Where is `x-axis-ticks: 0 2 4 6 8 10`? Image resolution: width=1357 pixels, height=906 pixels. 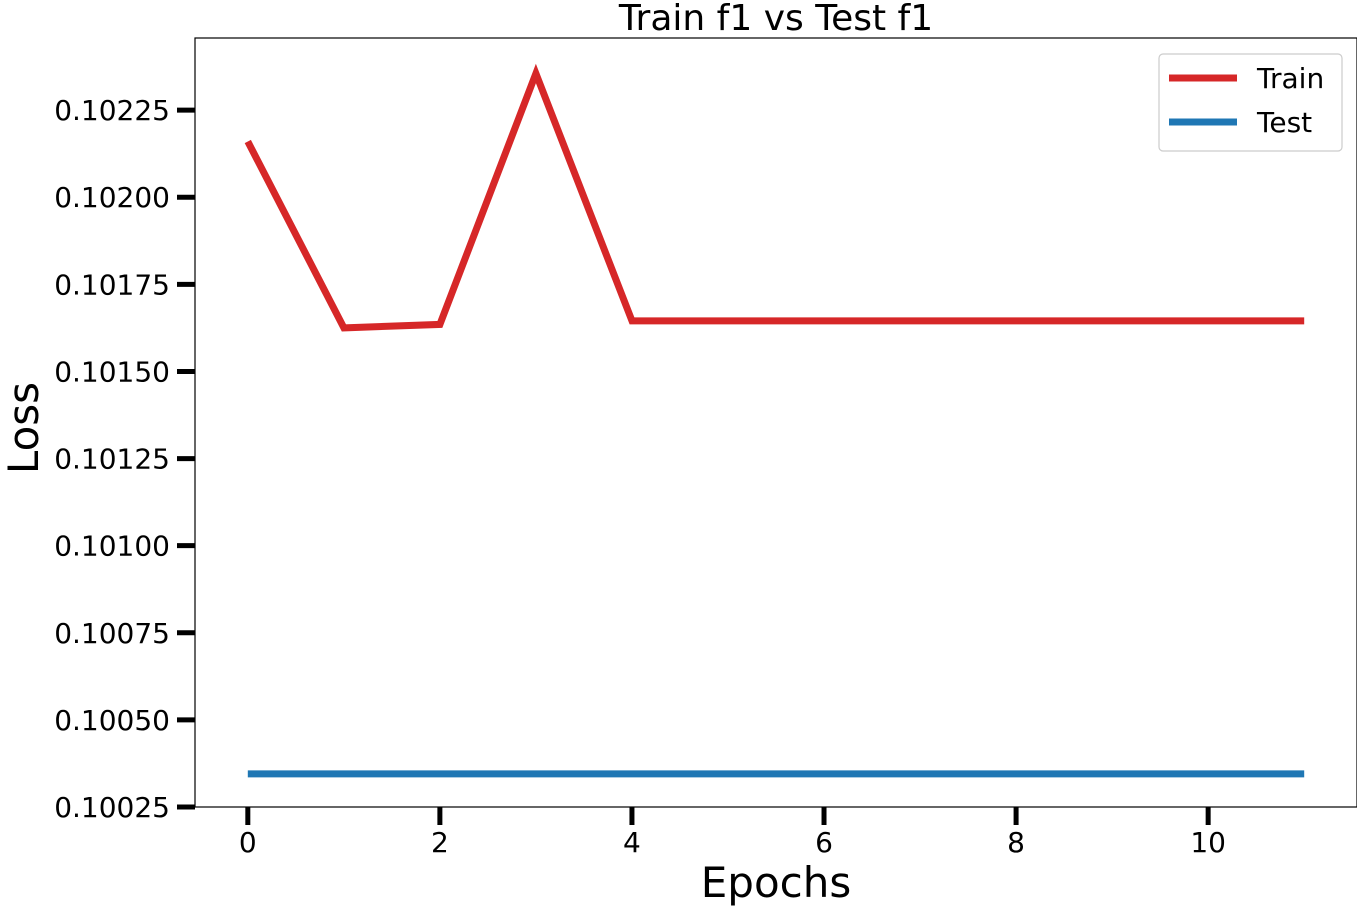 x-axis-ticks: 0 2 4 6 8 10 is located at coordinates (732, 833).